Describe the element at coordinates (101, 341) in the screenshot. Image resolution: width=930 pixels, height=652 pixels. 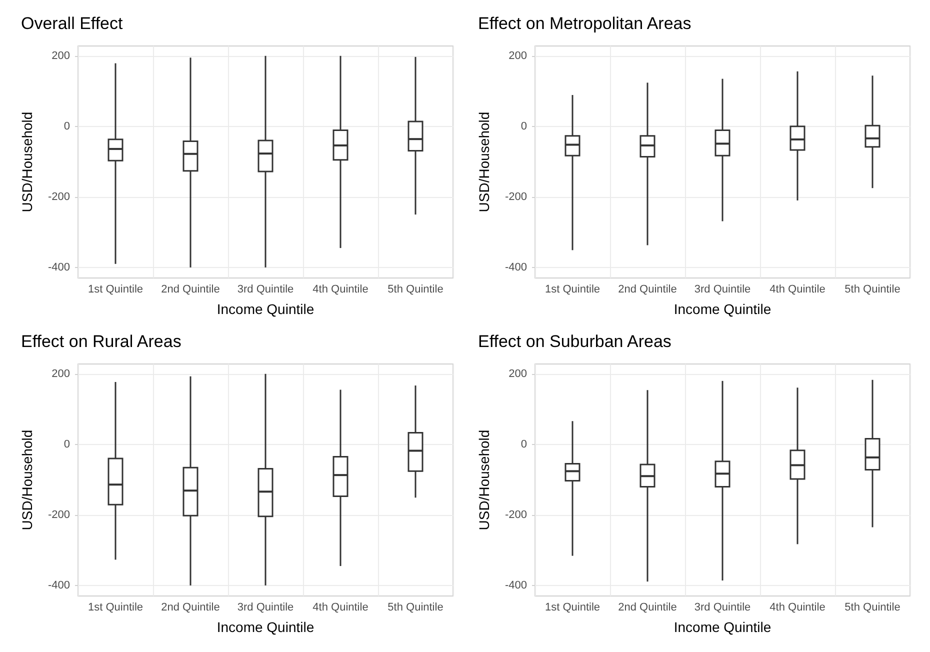
I see `chart-title: Effect on Rural Areas` at that location.